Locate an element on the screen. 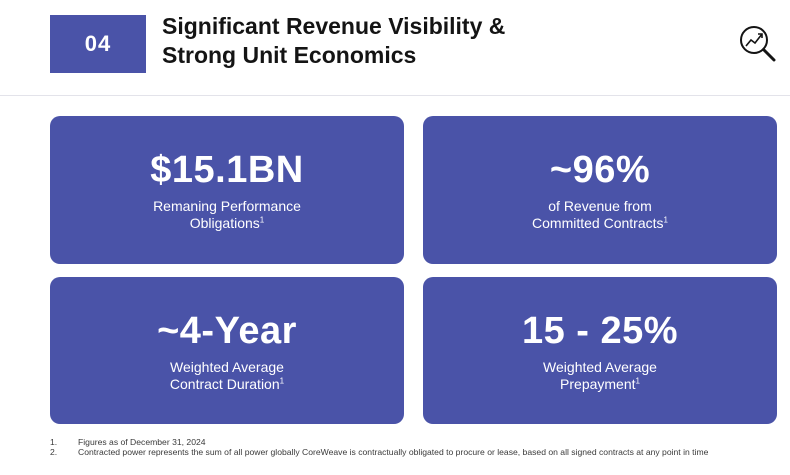 The image size is (790, 475). slide-title-line-2: Strong Unit Economics is located at coordinates (289, 55).